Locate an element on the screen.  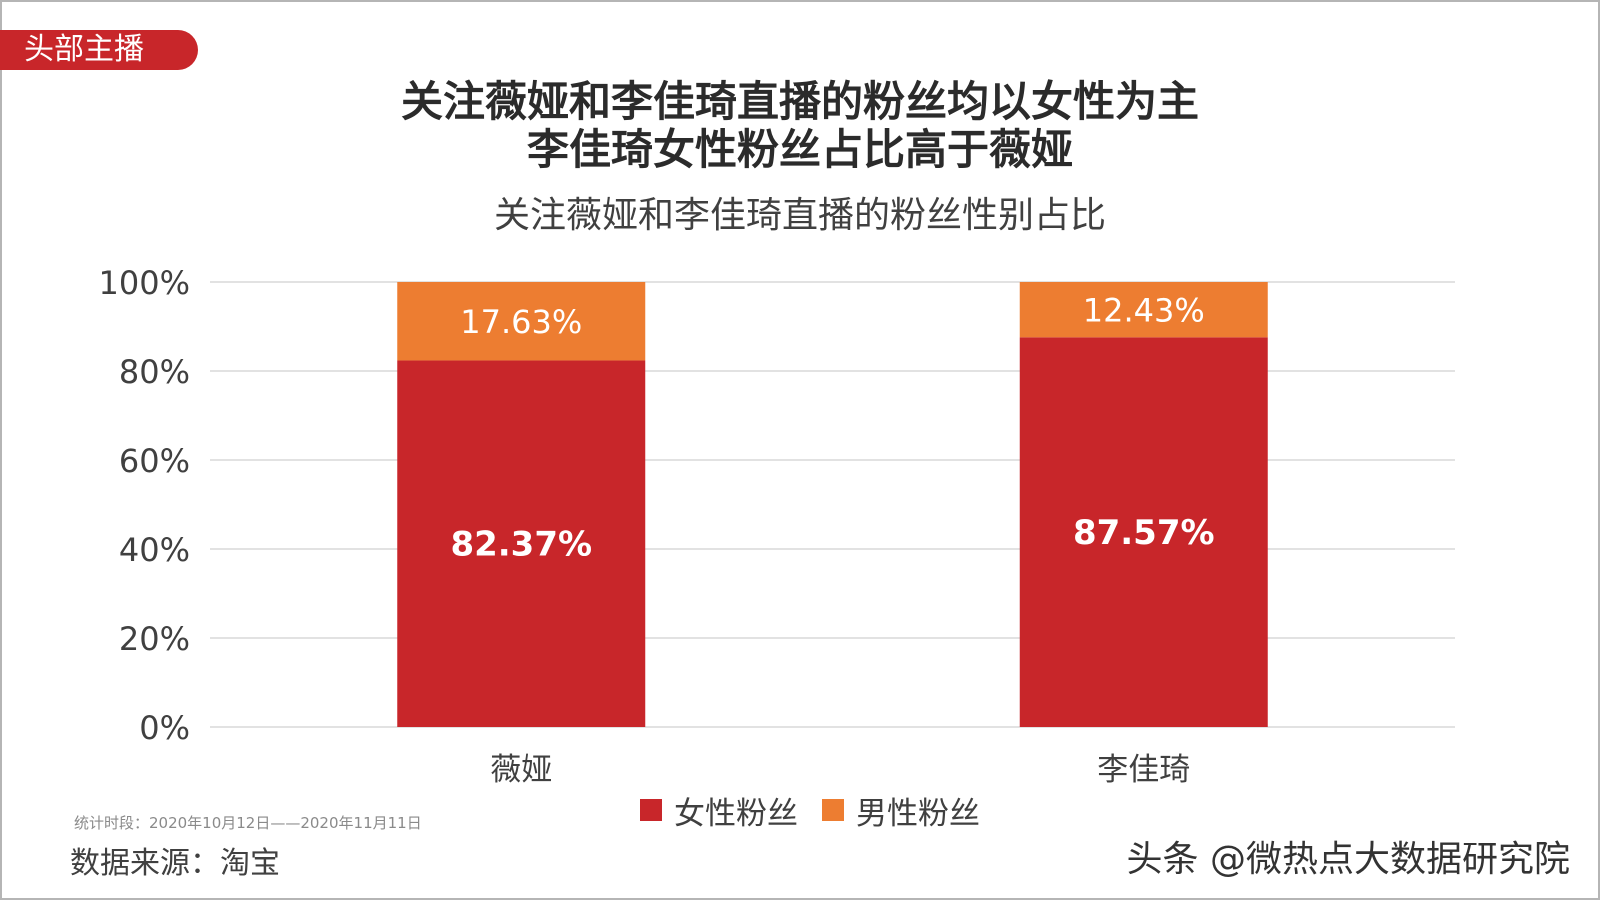
headline-line-2: 李佳琦女性粉丝占比高于薇娅 is located at coordinates (799, 149).